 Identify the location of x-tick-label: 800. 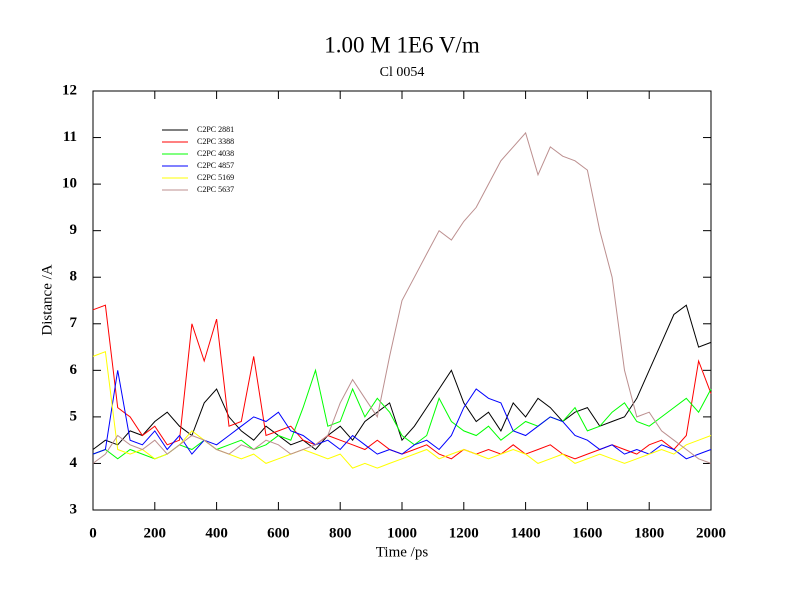
(340, 533).